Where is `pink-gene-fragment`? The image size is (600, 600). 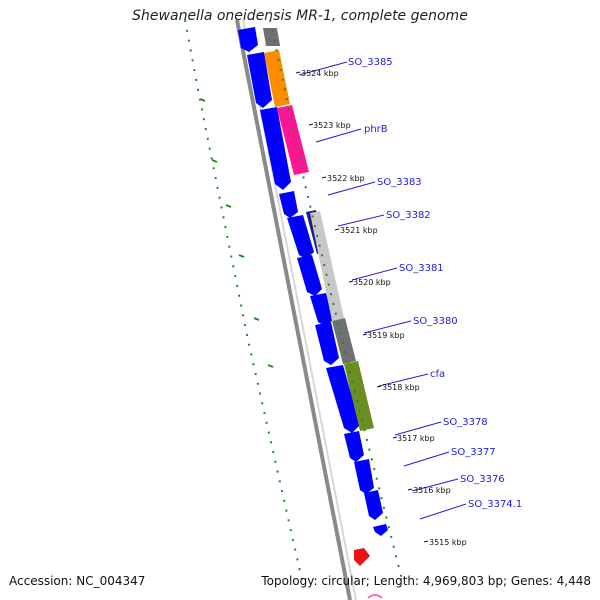
pink-gene-fragment is located at coordinates (375, 596).